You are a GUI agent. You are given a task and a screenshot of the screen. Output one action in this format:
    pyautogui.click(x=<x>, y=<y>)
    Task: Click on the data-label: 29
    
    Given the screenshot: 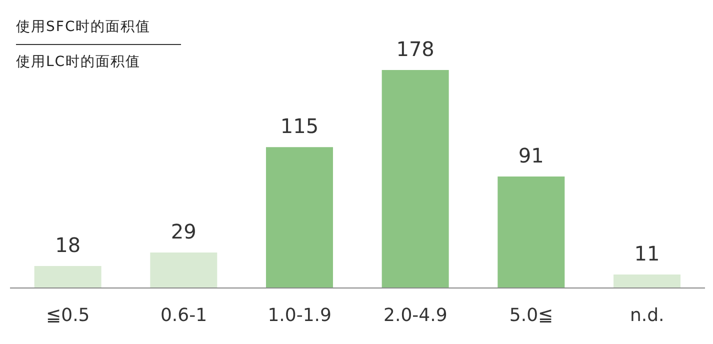 What is the action you would take?
    pyautogui.click(x=183, y=231)
    